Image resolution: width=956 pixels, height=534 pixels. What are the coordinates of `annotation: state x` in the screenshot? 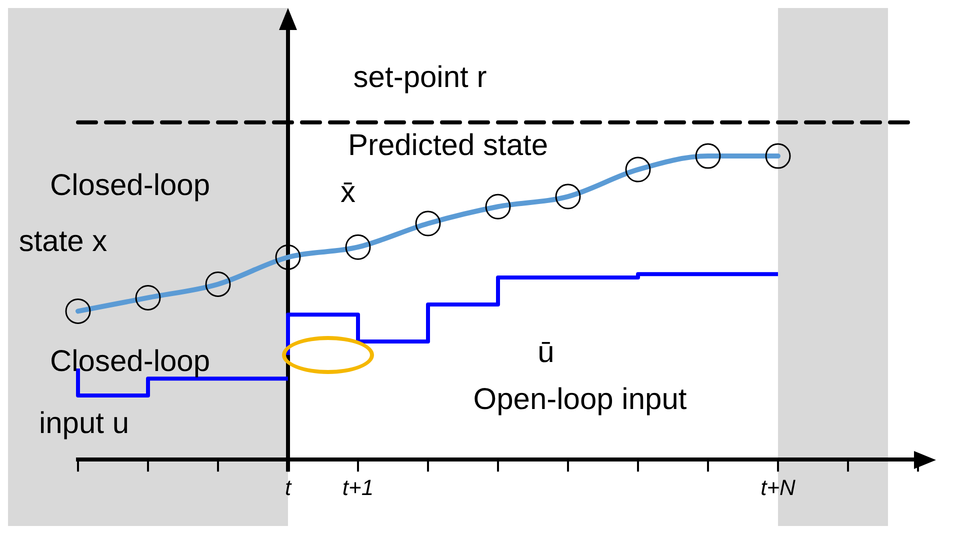 It's located at (63, 242).